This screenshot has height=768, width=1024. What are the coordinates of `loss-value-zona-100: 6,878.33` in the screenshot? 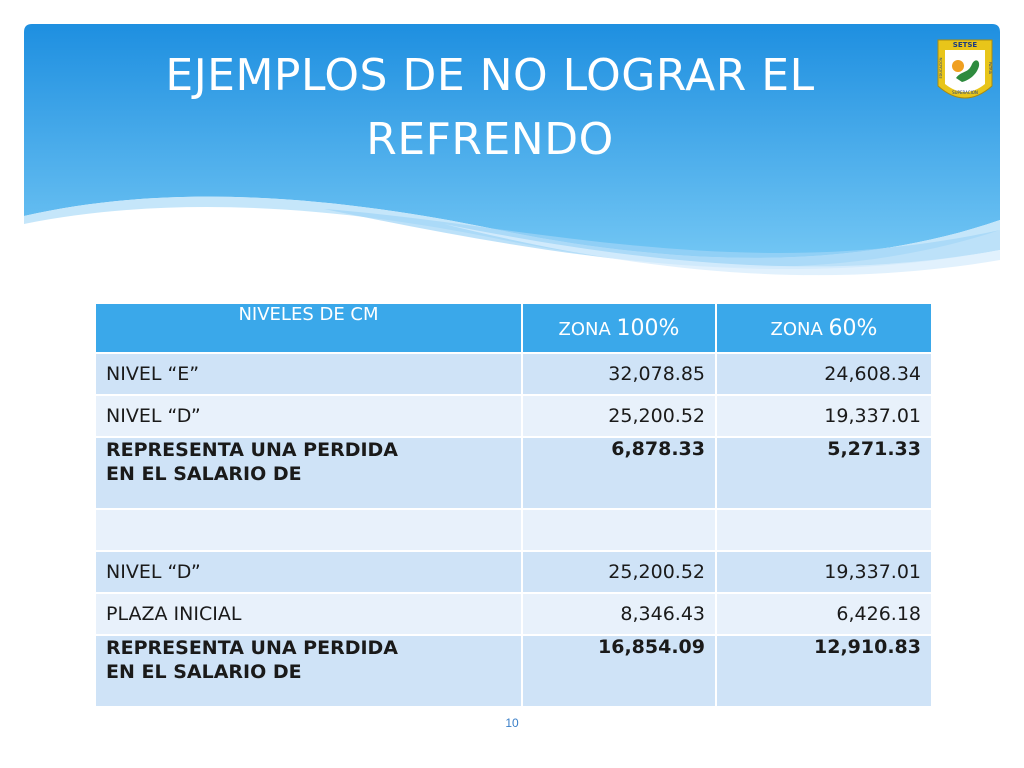 It's located at (619, 473).